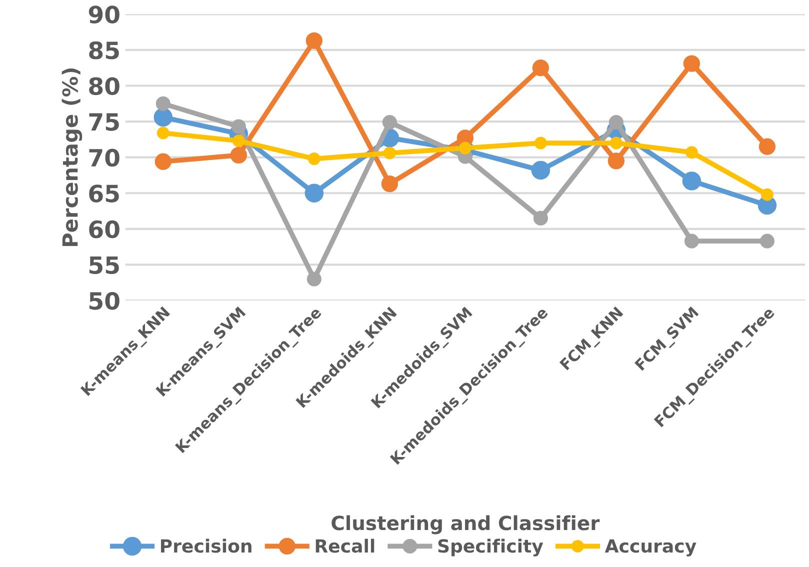  Describe the element at coordinates (491, 547) in the screenshot. I see `legend-label: Specificity` at that location.